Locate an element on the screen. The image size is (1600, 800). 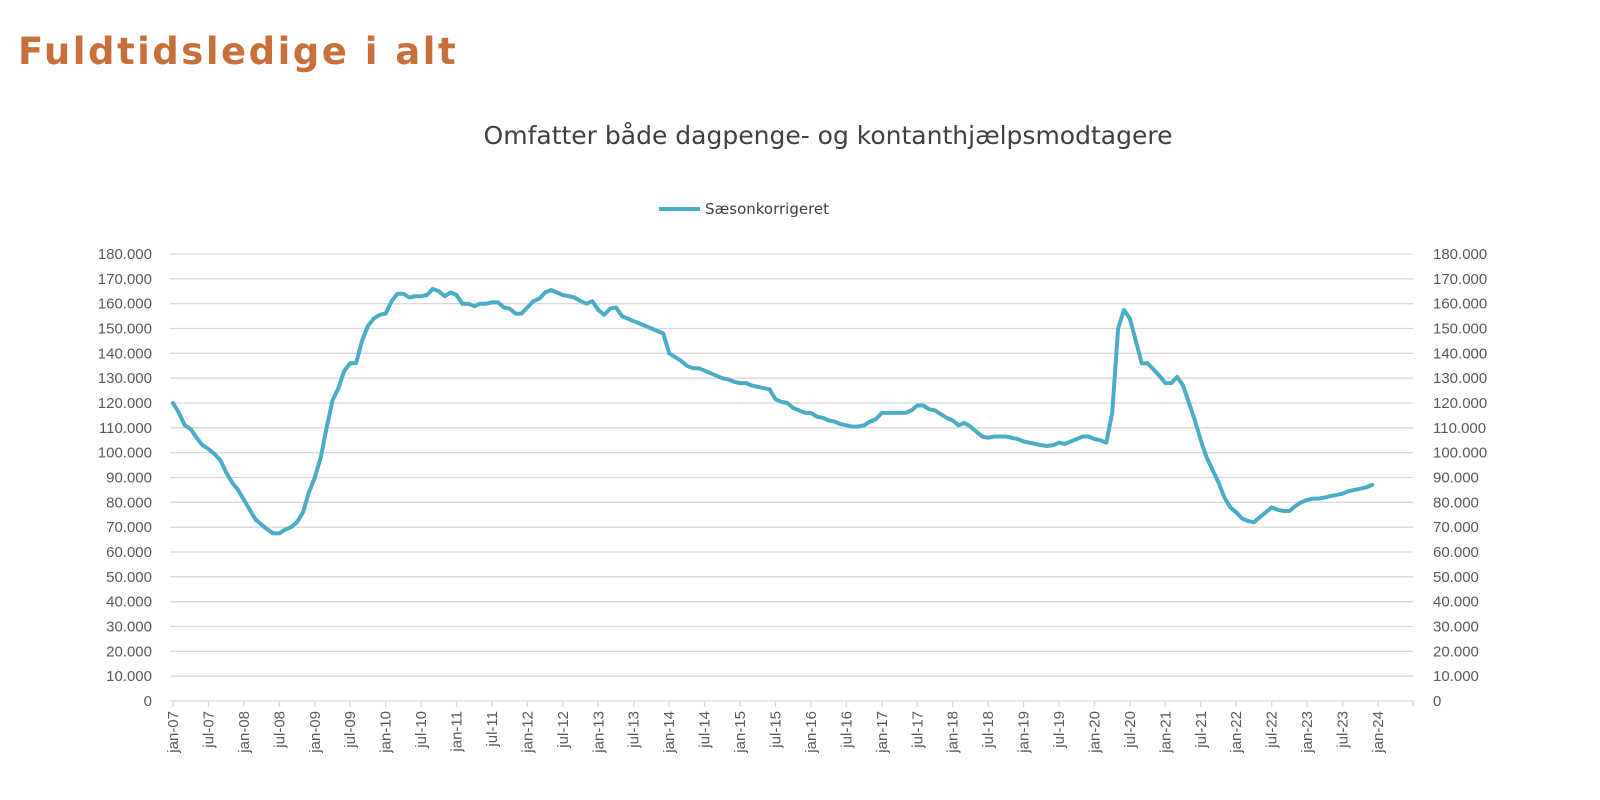
x-tick-label: jan-07 is located at coordinates (173, 732).